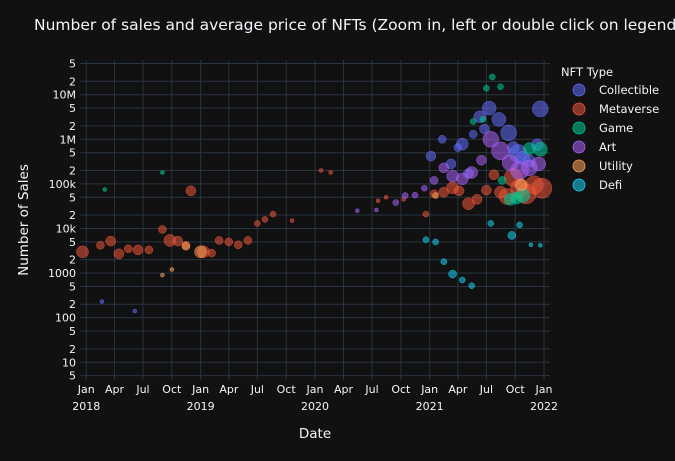 Image resolution: width=675 pixels, height=461 pixels. What do you see at coordinates (201, 406) in the screenshot?
I see `x-tick-year-label: 2019` at bounding box center [201, 406].